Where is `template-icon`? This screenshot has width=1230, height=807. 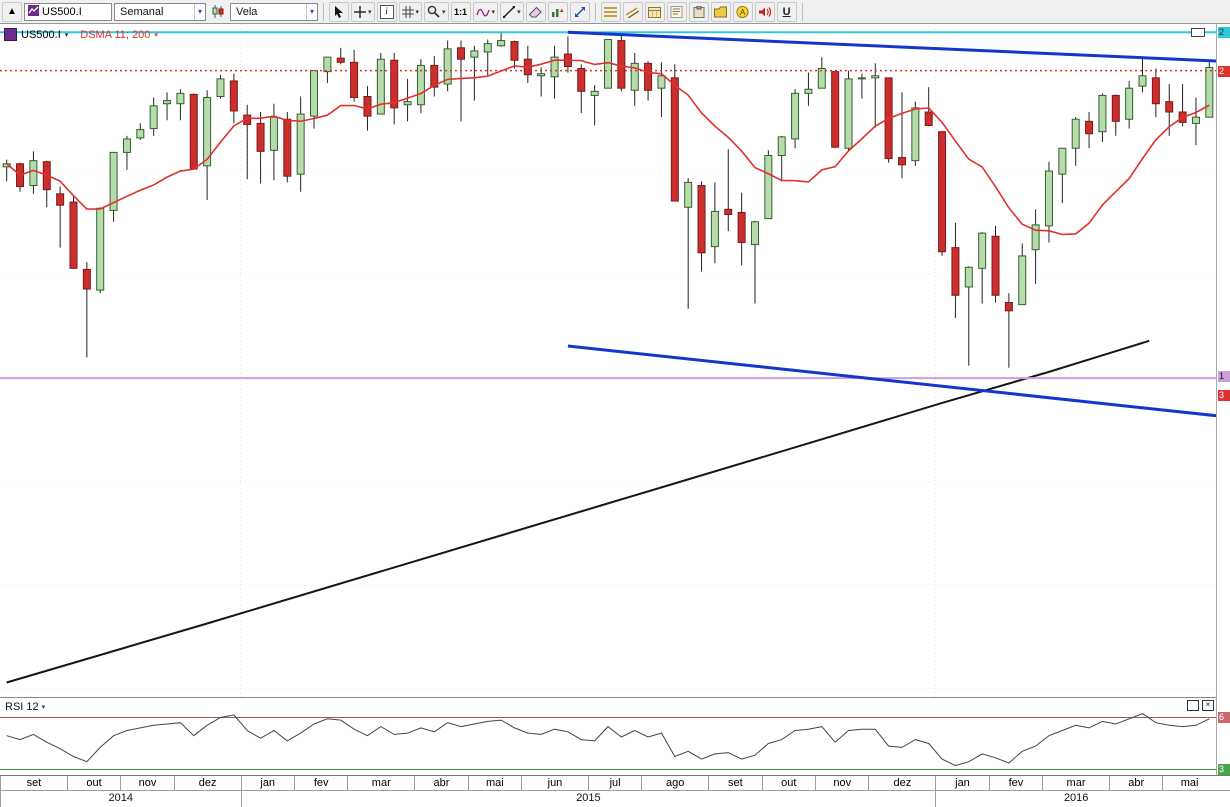
template-icon is located at coordinates (721, 12).